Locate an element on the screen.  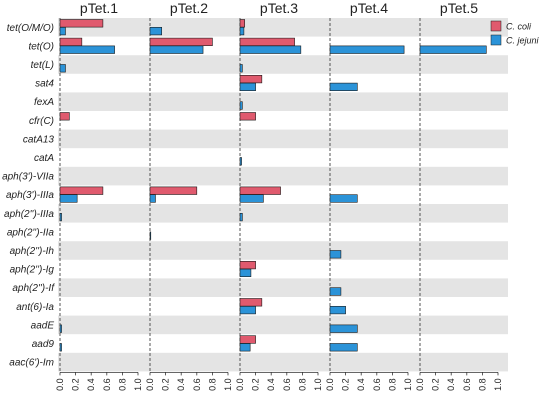
facet-title: pTet.5 is located at coordinates (459, 8).